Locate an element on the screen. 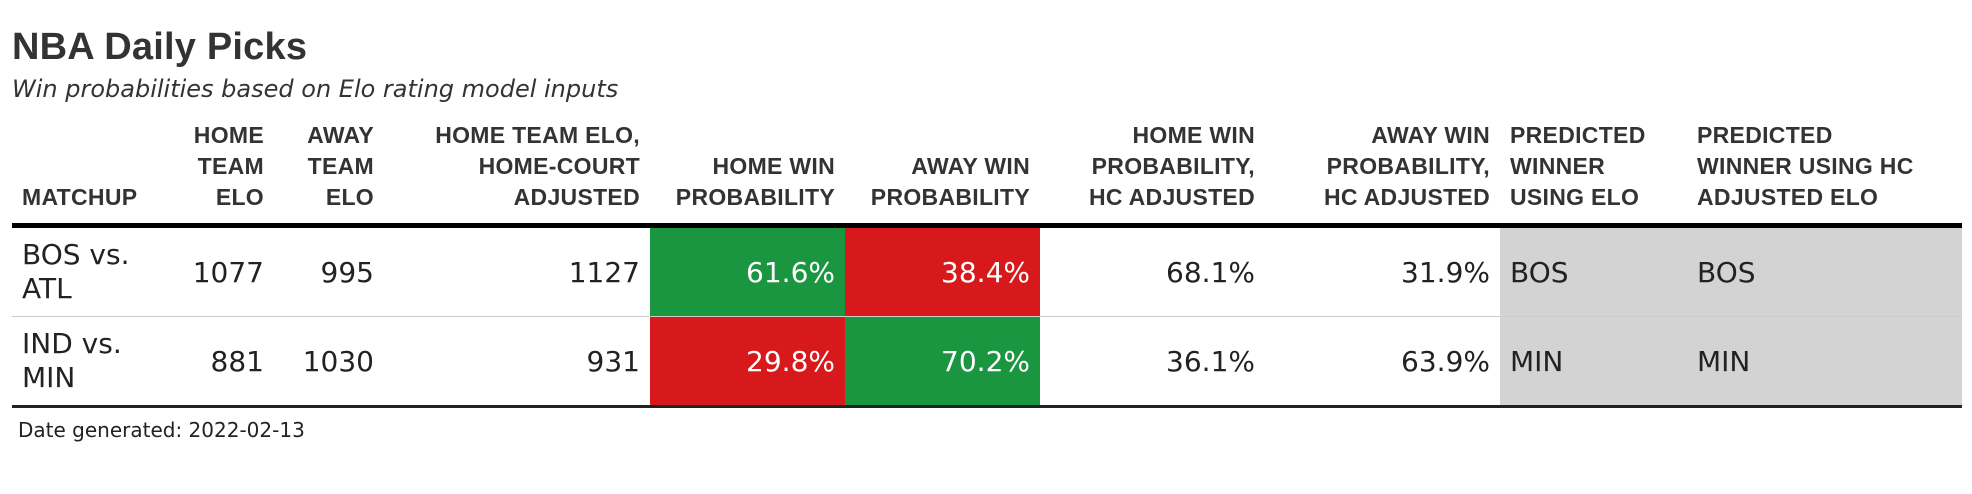  col-header-predicted-winner-hc: PREDICTED WINNER USING HC ADJUSTED ELO is located at coordinates (1824, 174).